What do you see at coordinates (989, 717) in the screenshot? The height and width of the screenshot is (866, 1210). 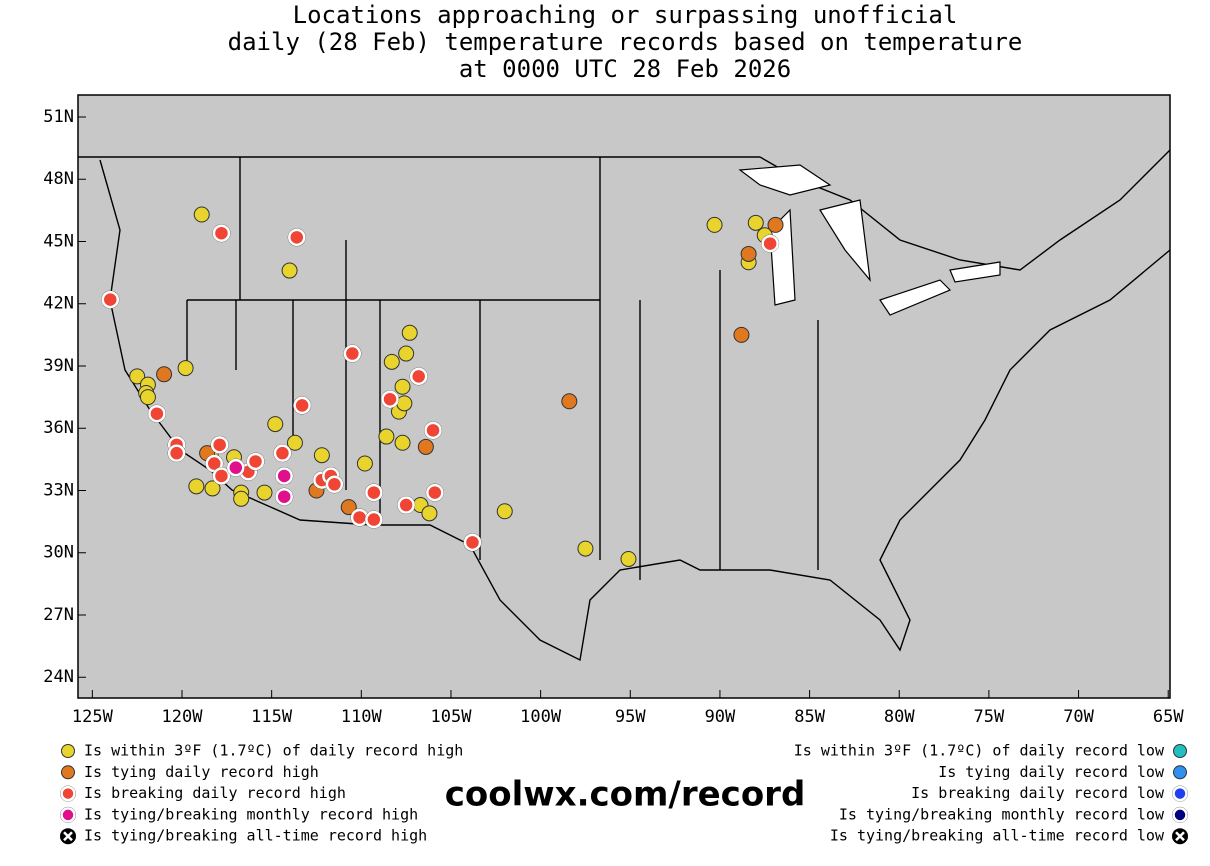 I see `x-tick-label: 75W` at bounding box center [989, 717].